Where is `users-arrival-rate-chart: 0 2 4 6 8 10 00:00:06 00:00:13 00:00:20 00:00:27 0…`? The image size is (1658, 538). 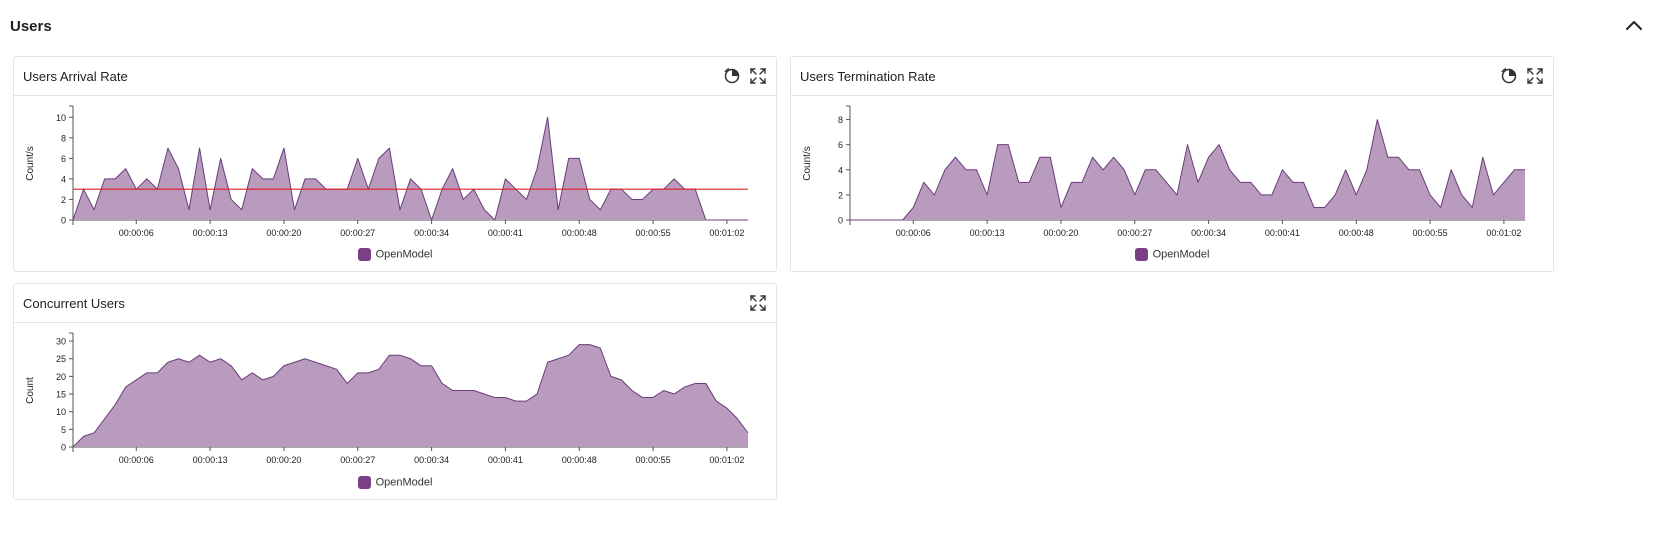
users-arrival-rate-chart: 0 2 4 6 8 10 00:00:06 00:00:13 00:00:20 00:00:27 0… is located at coordinates (386, 171).